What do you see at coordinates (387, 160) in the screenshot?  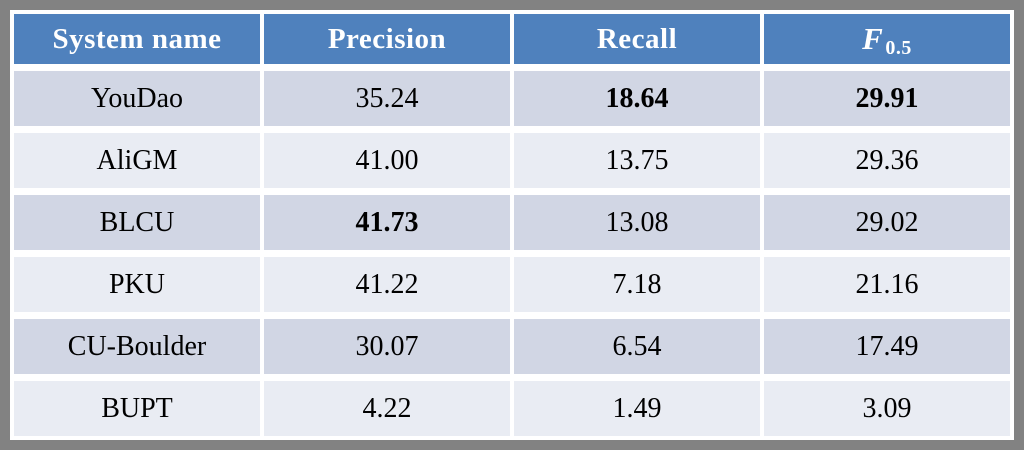 I see `cell-precision: 41.00` at bounding box center [387, 160].